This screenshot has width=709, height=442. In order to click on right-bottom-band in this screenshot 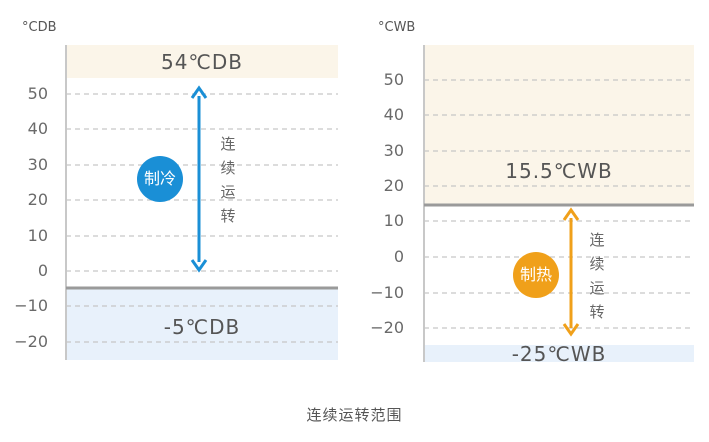, I will do `click(559, 353)`.